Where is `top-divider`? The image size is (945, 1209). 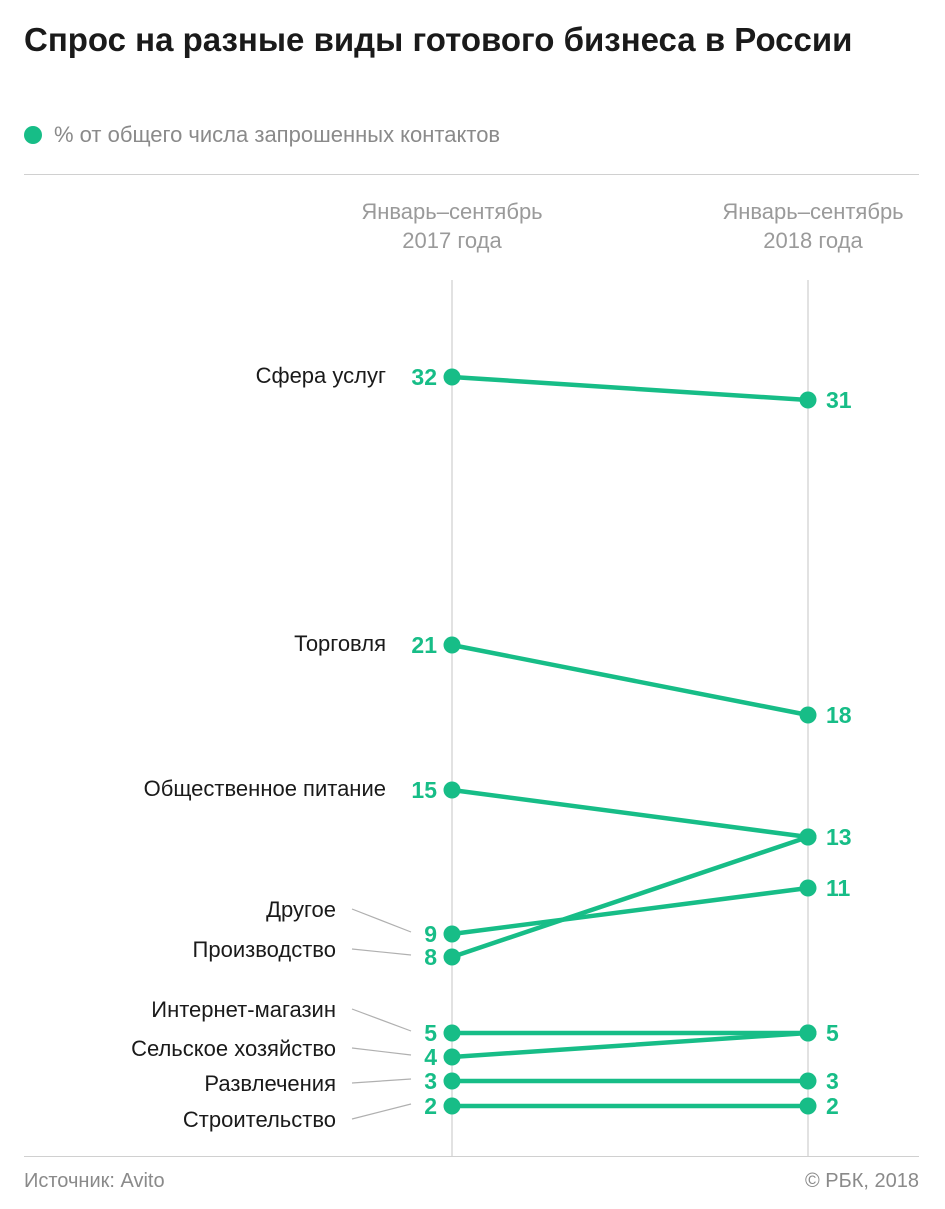 top-divider is located at coordinates (471, 174).